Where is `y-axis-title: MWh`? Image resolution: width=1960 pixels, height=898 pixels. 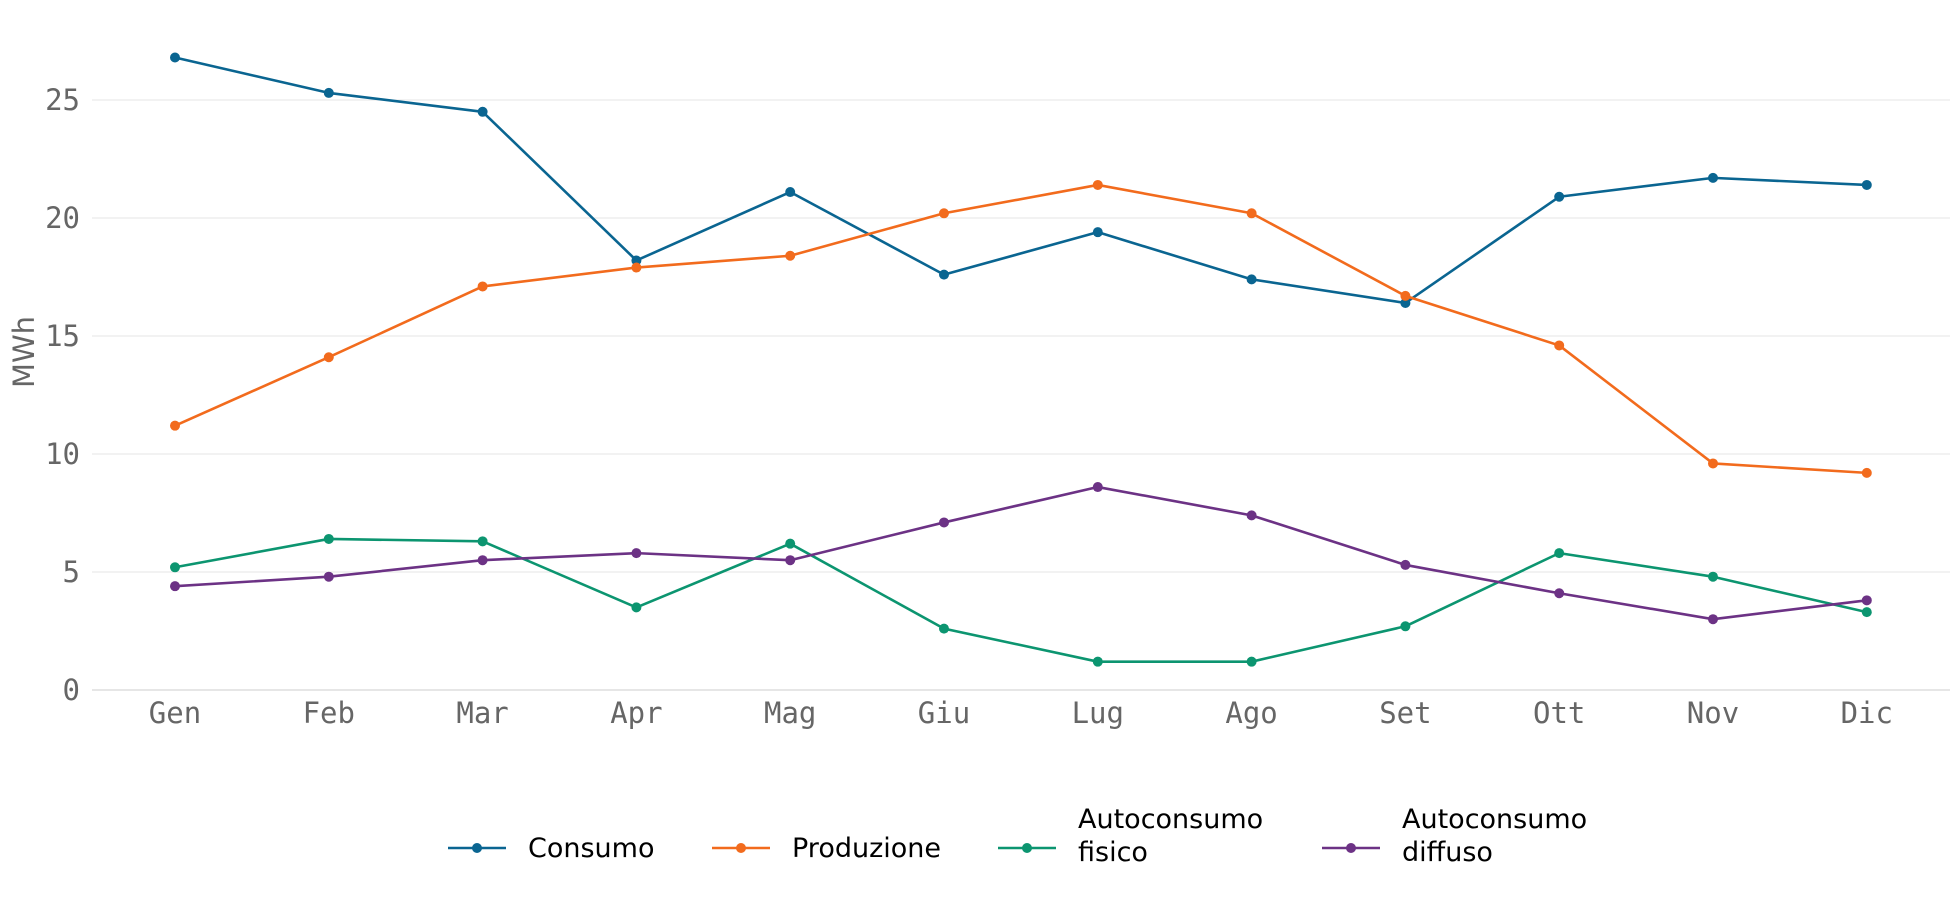
y-axis-title: MWh is located at coordinates (24, 352).